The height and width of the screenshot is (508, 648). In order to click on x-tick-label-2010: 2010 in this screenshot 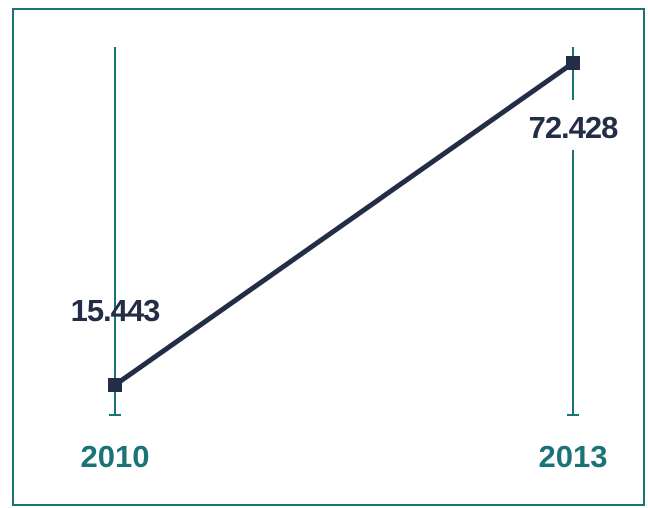, I will do `click(115, 456)`.